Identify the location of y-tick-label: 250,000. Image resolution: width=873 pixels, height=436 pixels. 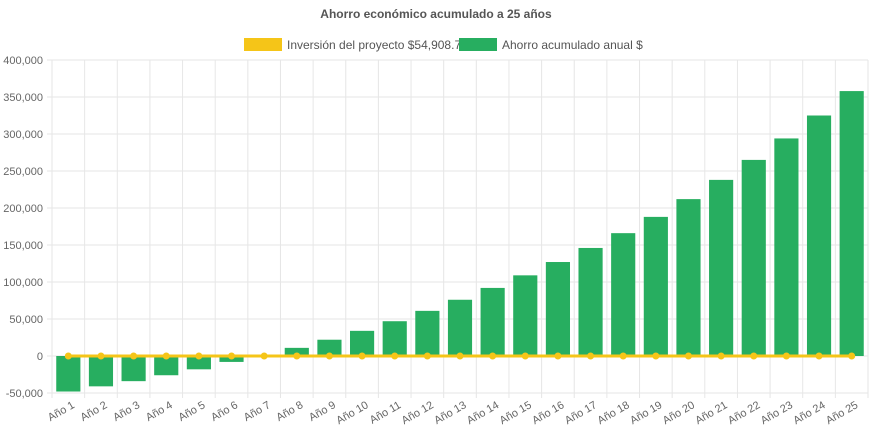
(23, 172).